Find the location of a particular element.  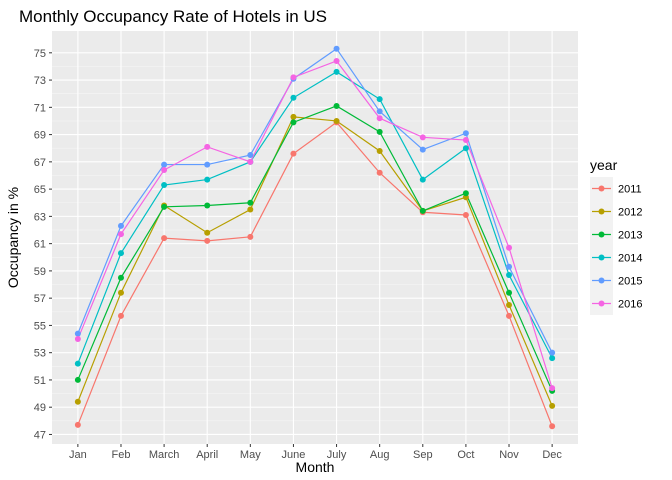

data-point-2014-Nov is located at coordinates (509, 274).